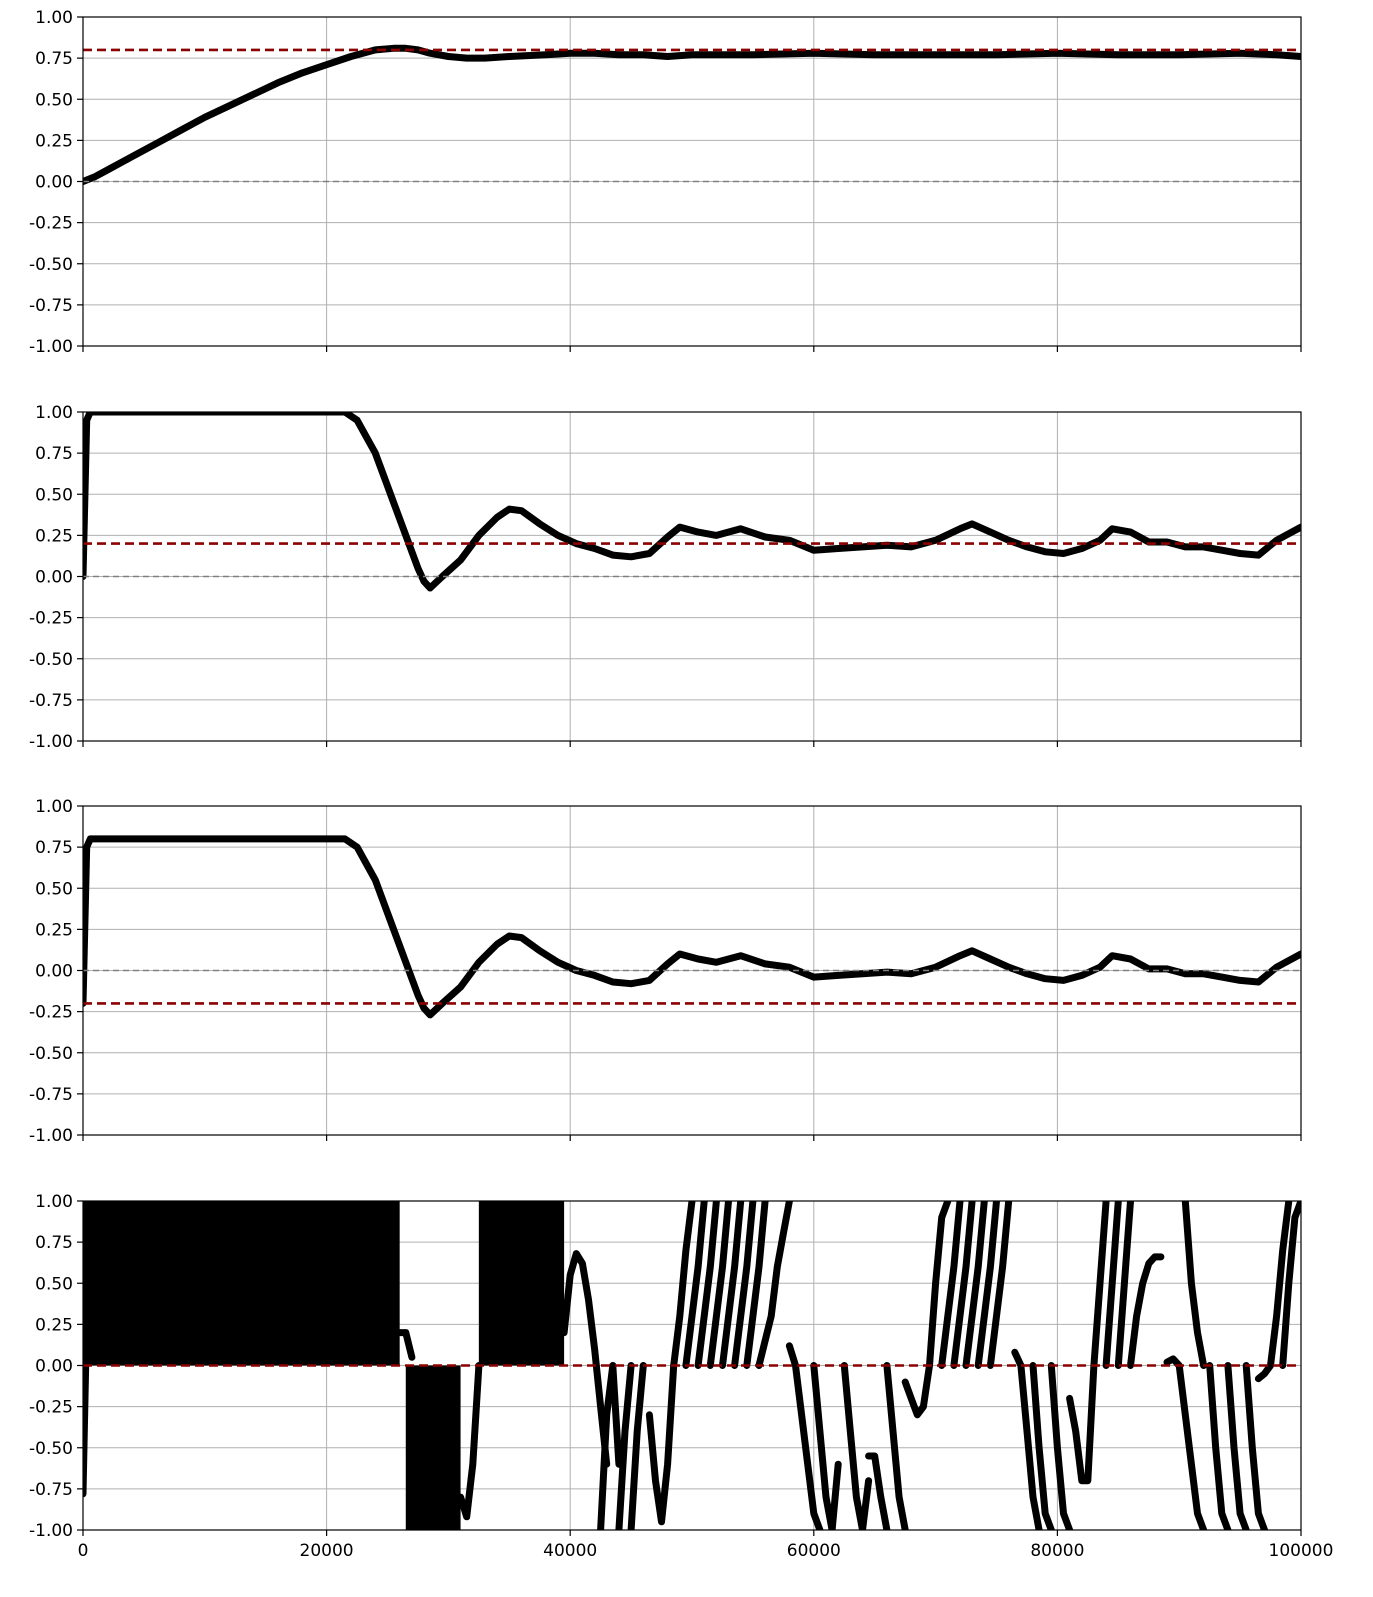  I want to click on x-tick-label: 40000, so click(570, 1551).